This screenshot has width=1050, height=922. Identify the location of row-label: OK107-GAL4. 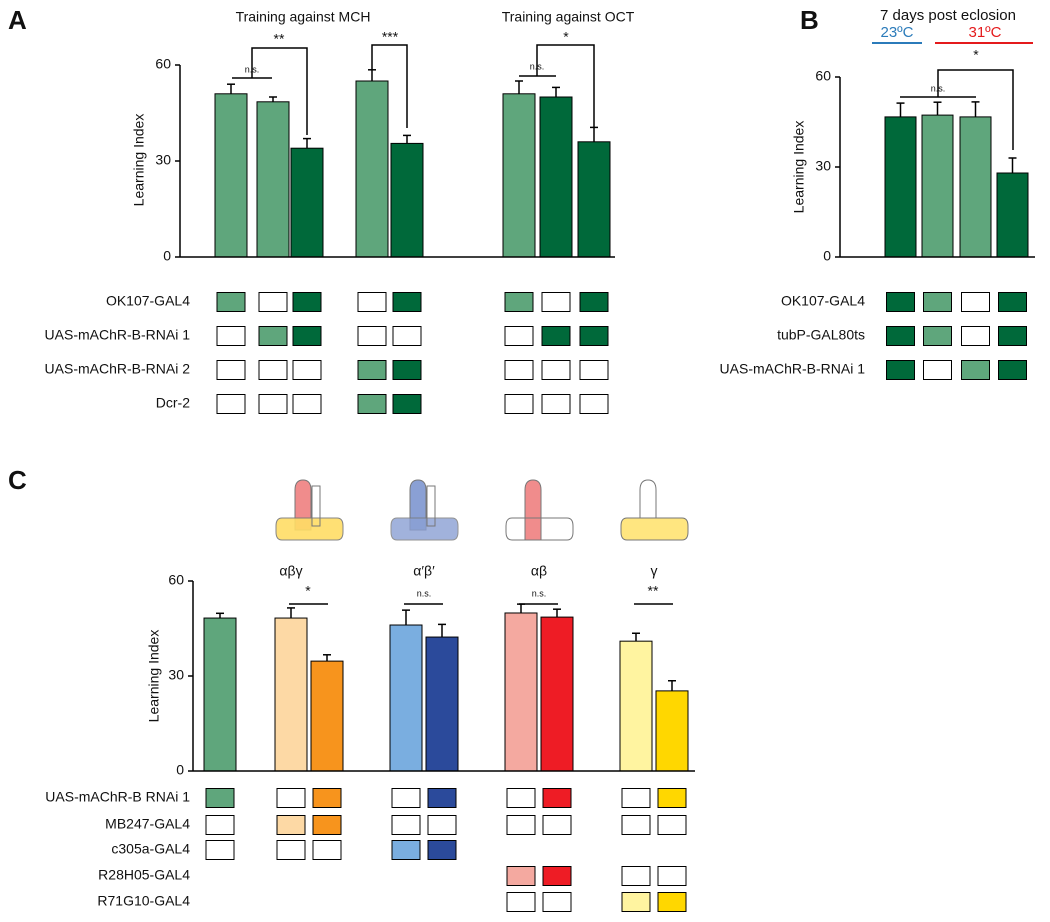
(823, 301).